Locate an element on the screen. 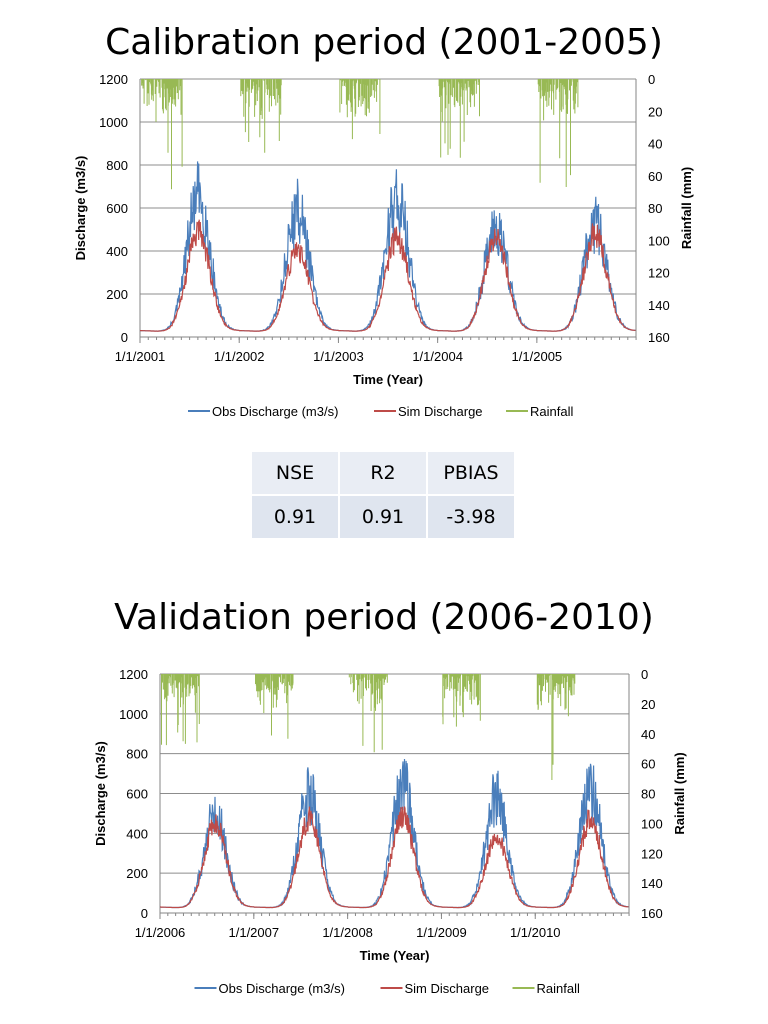 This screenshot has width=768, height=1024. x-tick-label: 1/1/2001 is located at coordinates (140, 356).